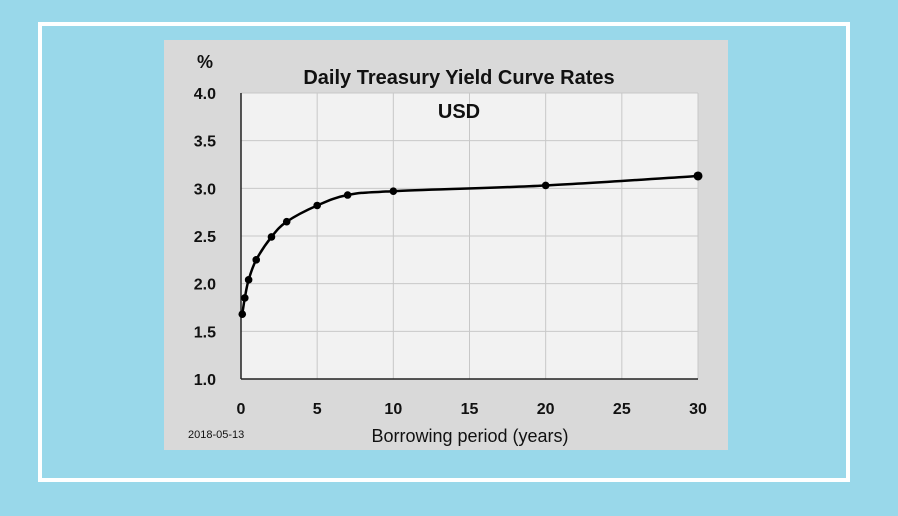 The image size is (898, 516). Describe the element at coordinates (205, 285) in the screenshot. I see `y-tick-label: 2.0` at that location.